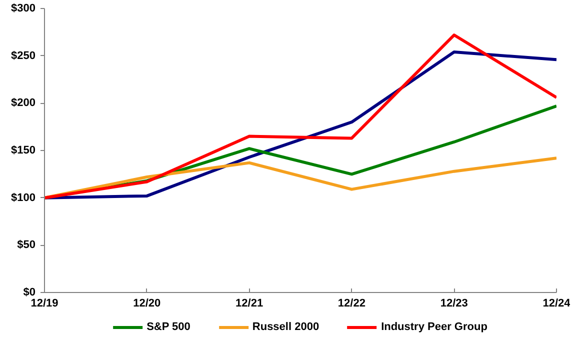 The image size is (576, 347). What do you see at coordinates (168, 327) in the screenshot?
I see `legend-label: S&P 500` at bounding box center [168, 327].